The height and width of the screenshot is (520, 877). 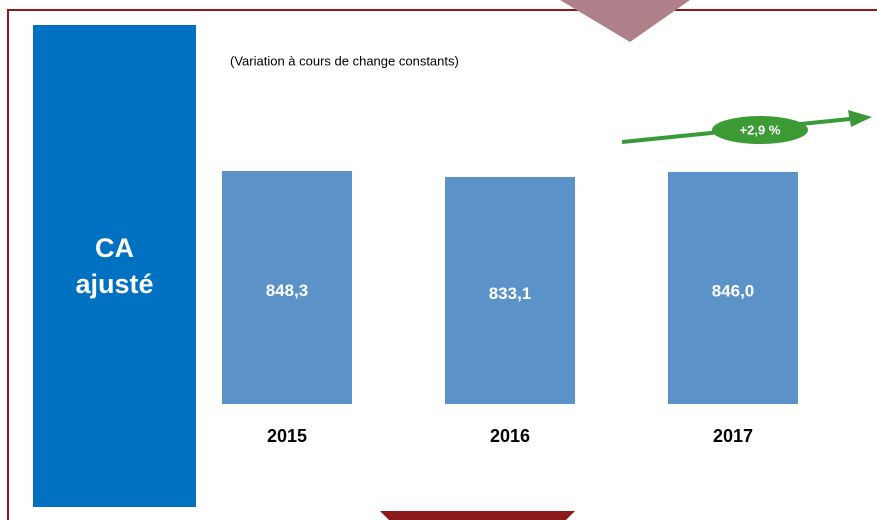 I want to click on value-label: 833,1, so click(x=510, y=293).